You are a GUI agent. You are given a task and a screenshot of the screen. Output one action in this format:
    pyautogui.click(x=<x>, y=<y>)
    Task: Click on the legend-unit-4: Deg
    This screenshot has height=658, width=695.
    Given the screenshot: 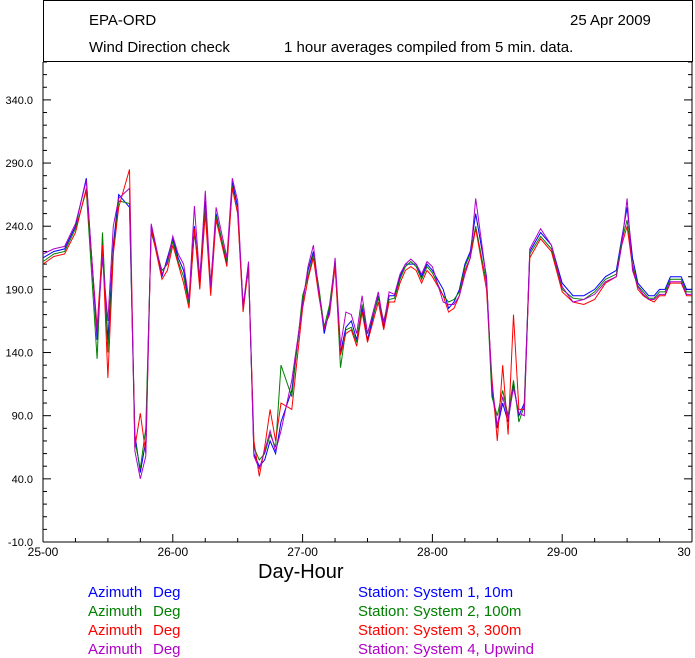 What is the action you would take?
    pyautogui.click(x=167, y=649)
    